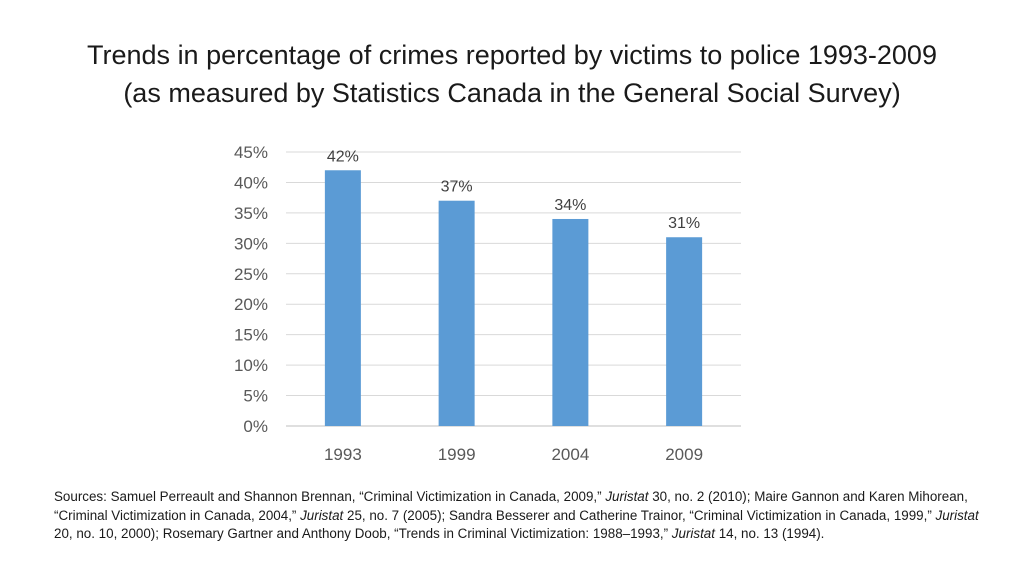  What do you see at coordinates (251, 289) in the screenshot?
I see `y-axis-ticks: 0% 5% 10% 15% 20% 25% 30% 35% 40% 45%` at bounding box center [251, 289].